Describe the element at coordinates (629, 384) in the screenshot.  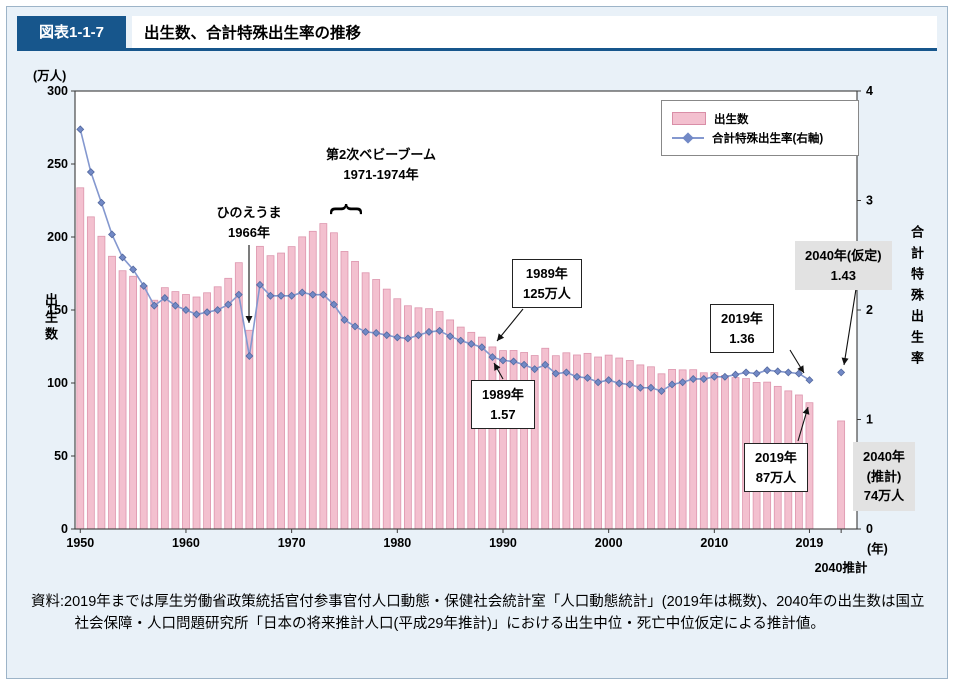
I see `diamond-2002` at that location.